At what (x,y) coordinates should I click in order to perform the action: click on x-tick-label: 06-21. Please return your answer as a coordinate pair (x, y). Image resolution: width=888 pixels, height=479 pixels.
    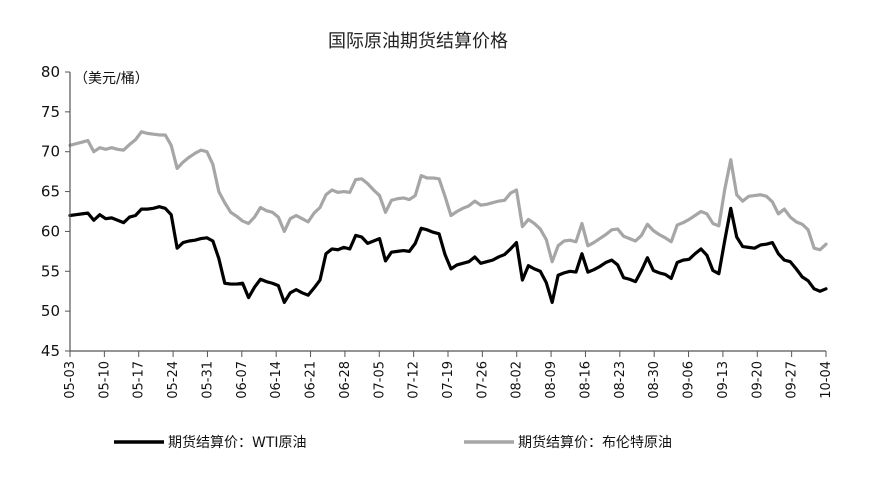
    Looking at the image, I should click on (311, 380).